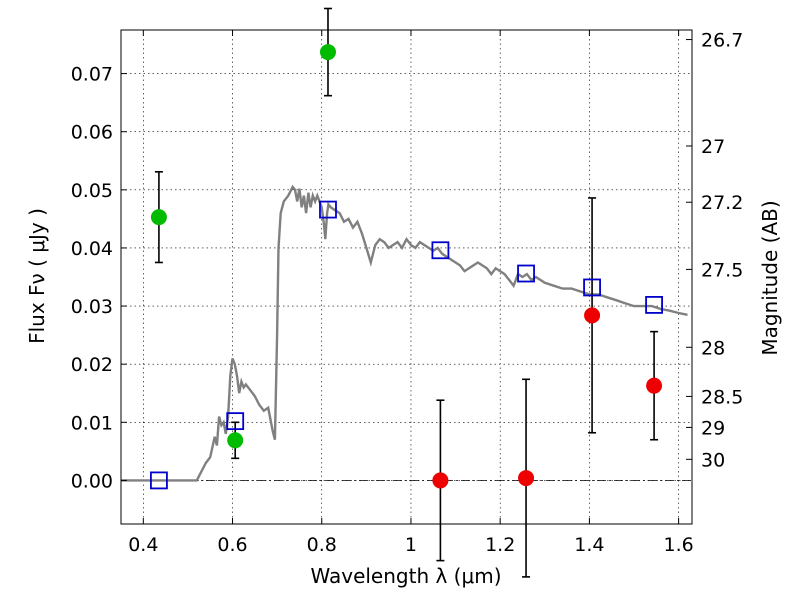 This screenshot has width=800, height=600. What do you see at coordinates (713, 147) in the screenshot?
I see `mag-tick-label: 27` at bounding box center [713, 147].